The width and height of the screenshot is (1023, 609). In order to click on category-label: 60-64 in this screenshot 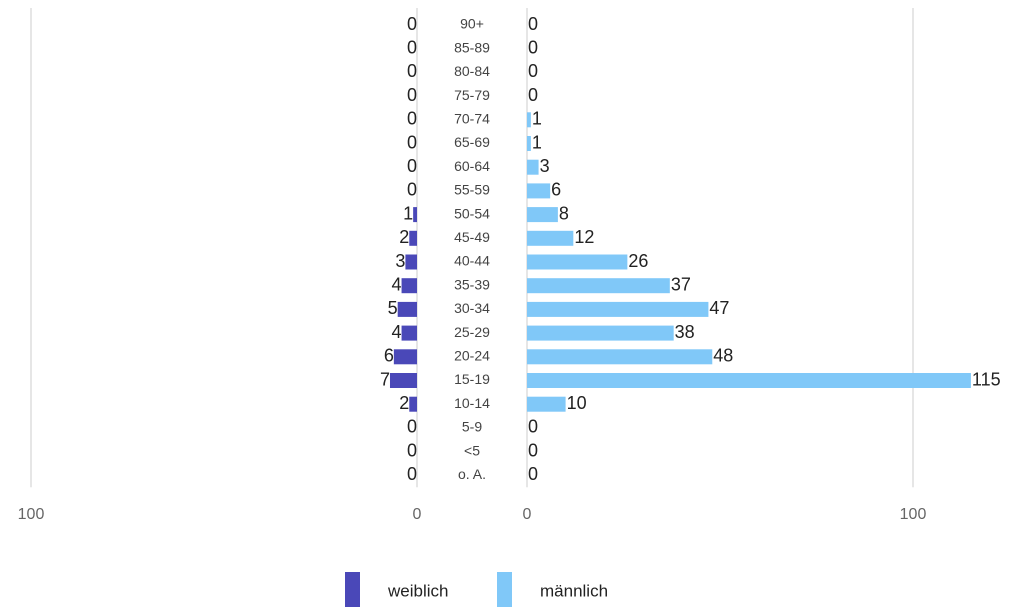, I will do `click(472, 166)`.